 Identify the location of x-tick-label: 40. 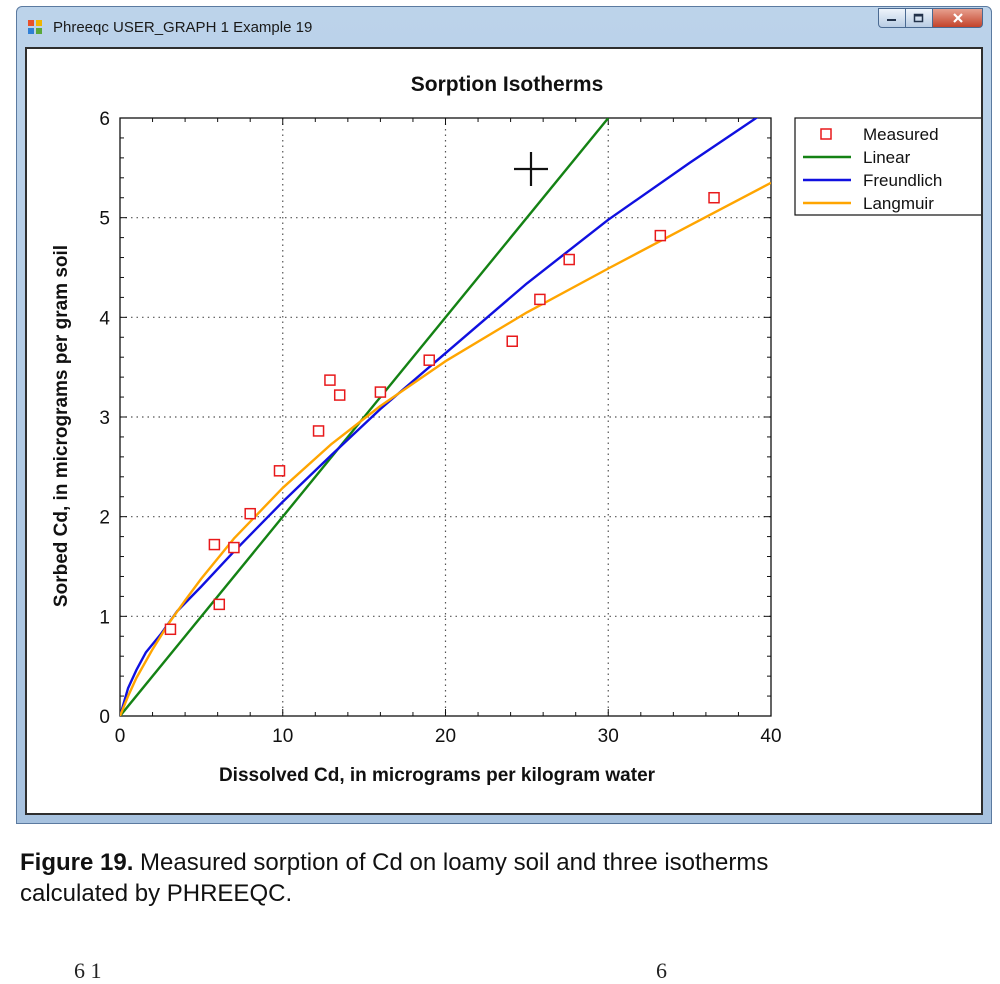
(770, 736).